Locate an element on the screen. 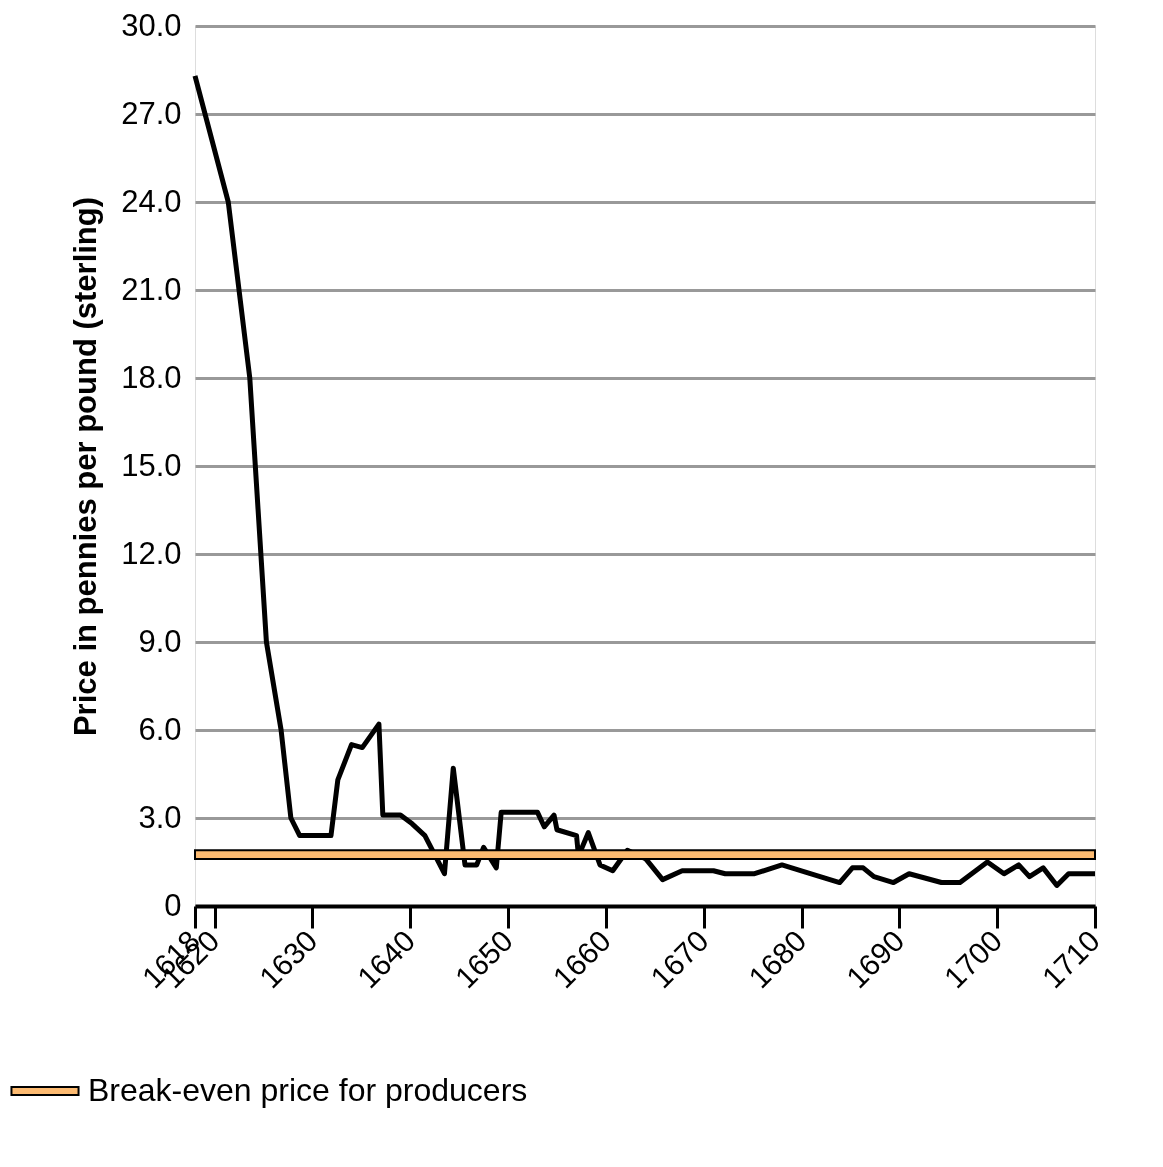  y-tick-label: 6.0 is located at coordinates (160, 729).